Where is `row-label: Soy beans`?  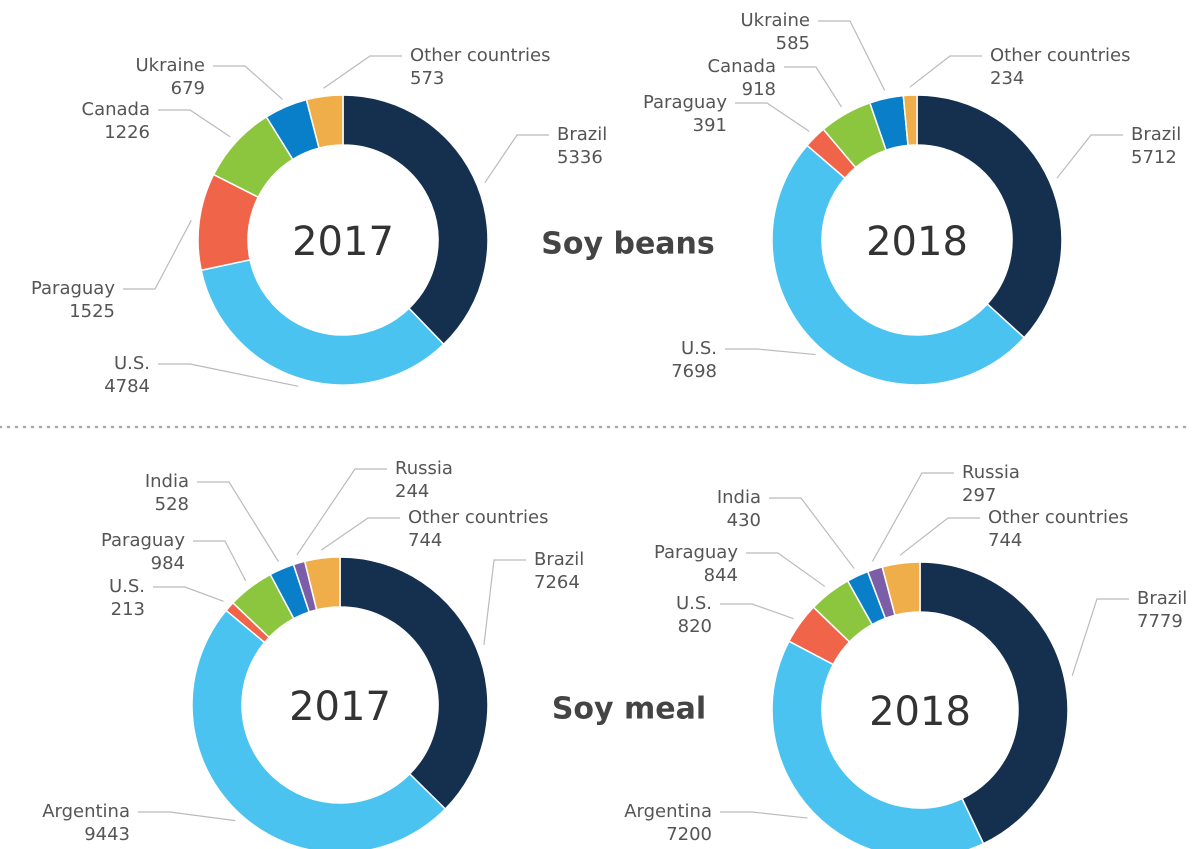 row-label: Soy beans is located at coordinates (628, 244).